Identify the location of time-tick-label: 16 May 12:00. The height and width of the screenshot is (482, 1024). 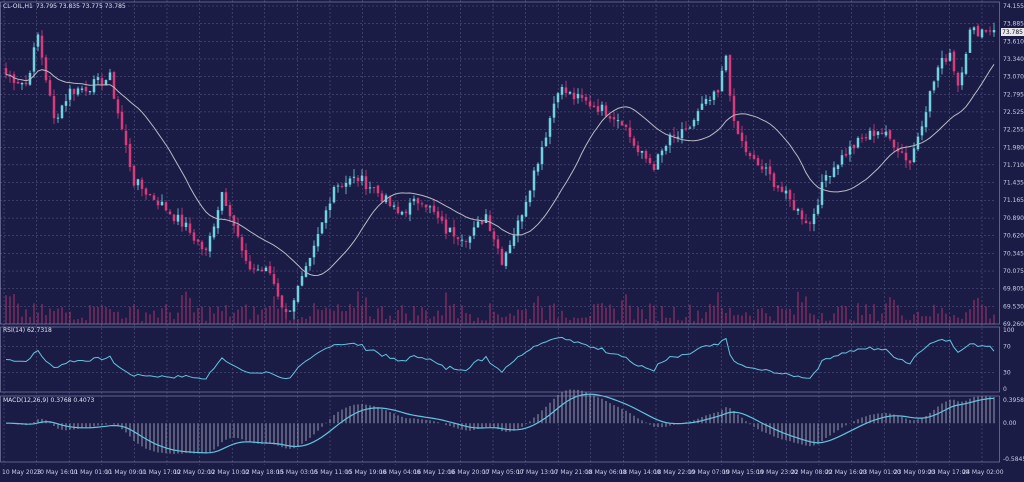
(434, 472).